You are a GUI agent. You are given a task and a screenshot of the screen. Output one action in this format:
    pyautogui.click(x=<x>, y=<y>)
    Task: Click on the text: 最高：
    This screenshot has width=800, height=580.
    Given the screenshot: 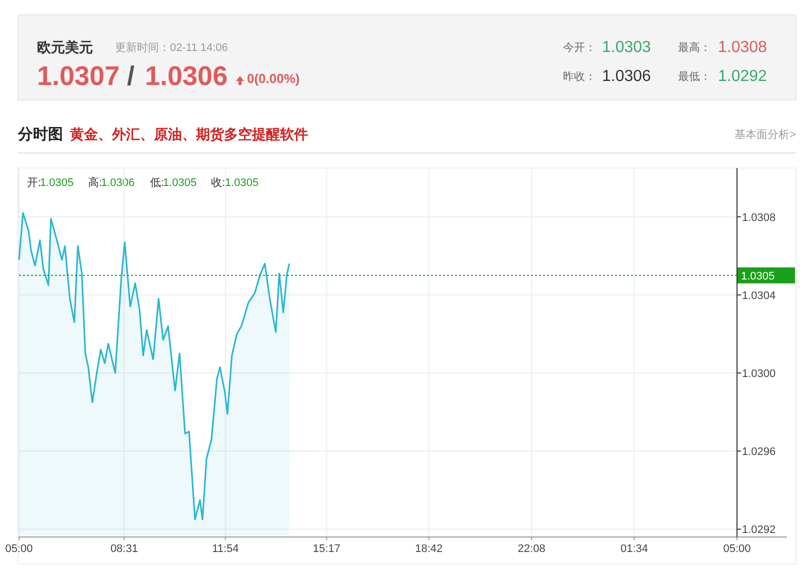 What is the action you would take?
    pyautogui.click(x=694, y=47)
    